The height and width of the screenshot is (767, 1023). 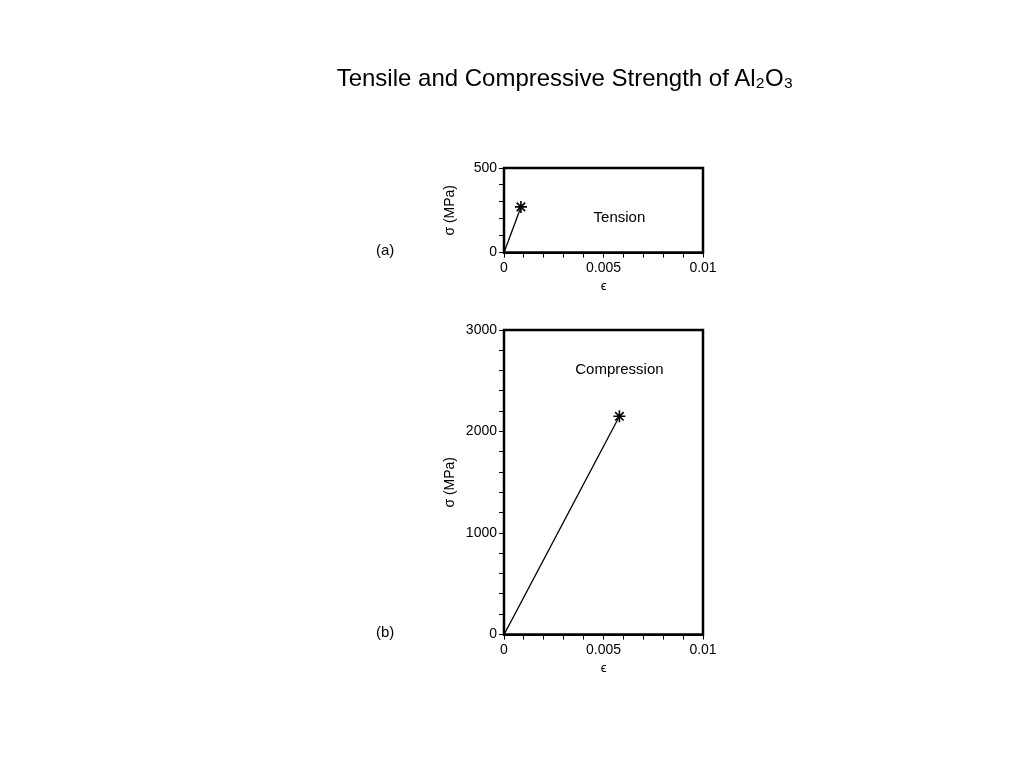 I want to click on y-tick-label: 500, so click(x=485, y=166).